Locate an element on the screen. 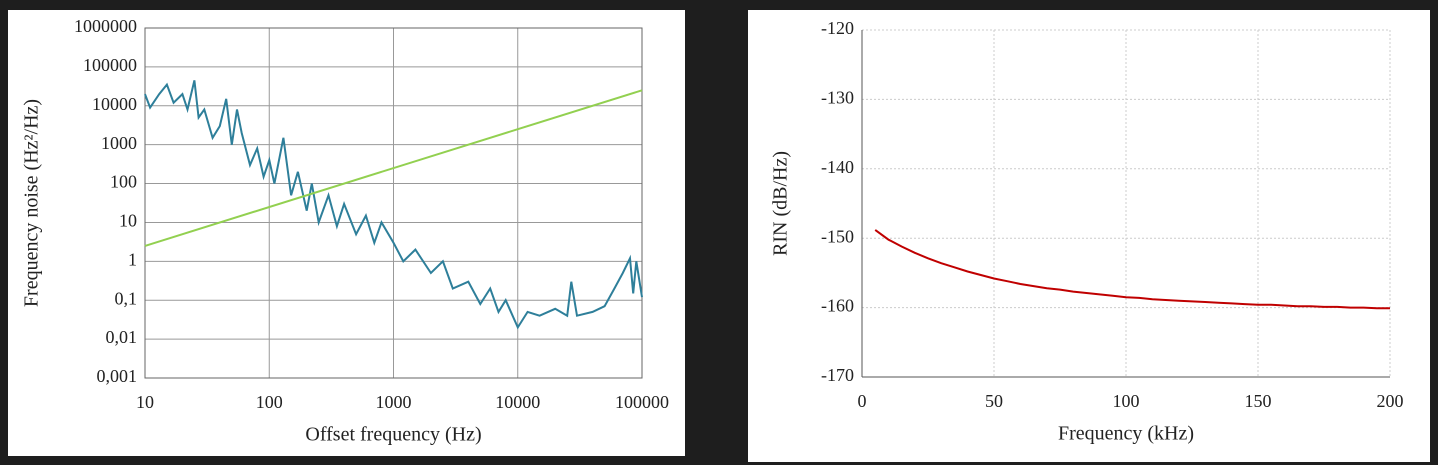 The image size is (1438, 465). x-tick-label: 10 is located at coordinates (145, 402).